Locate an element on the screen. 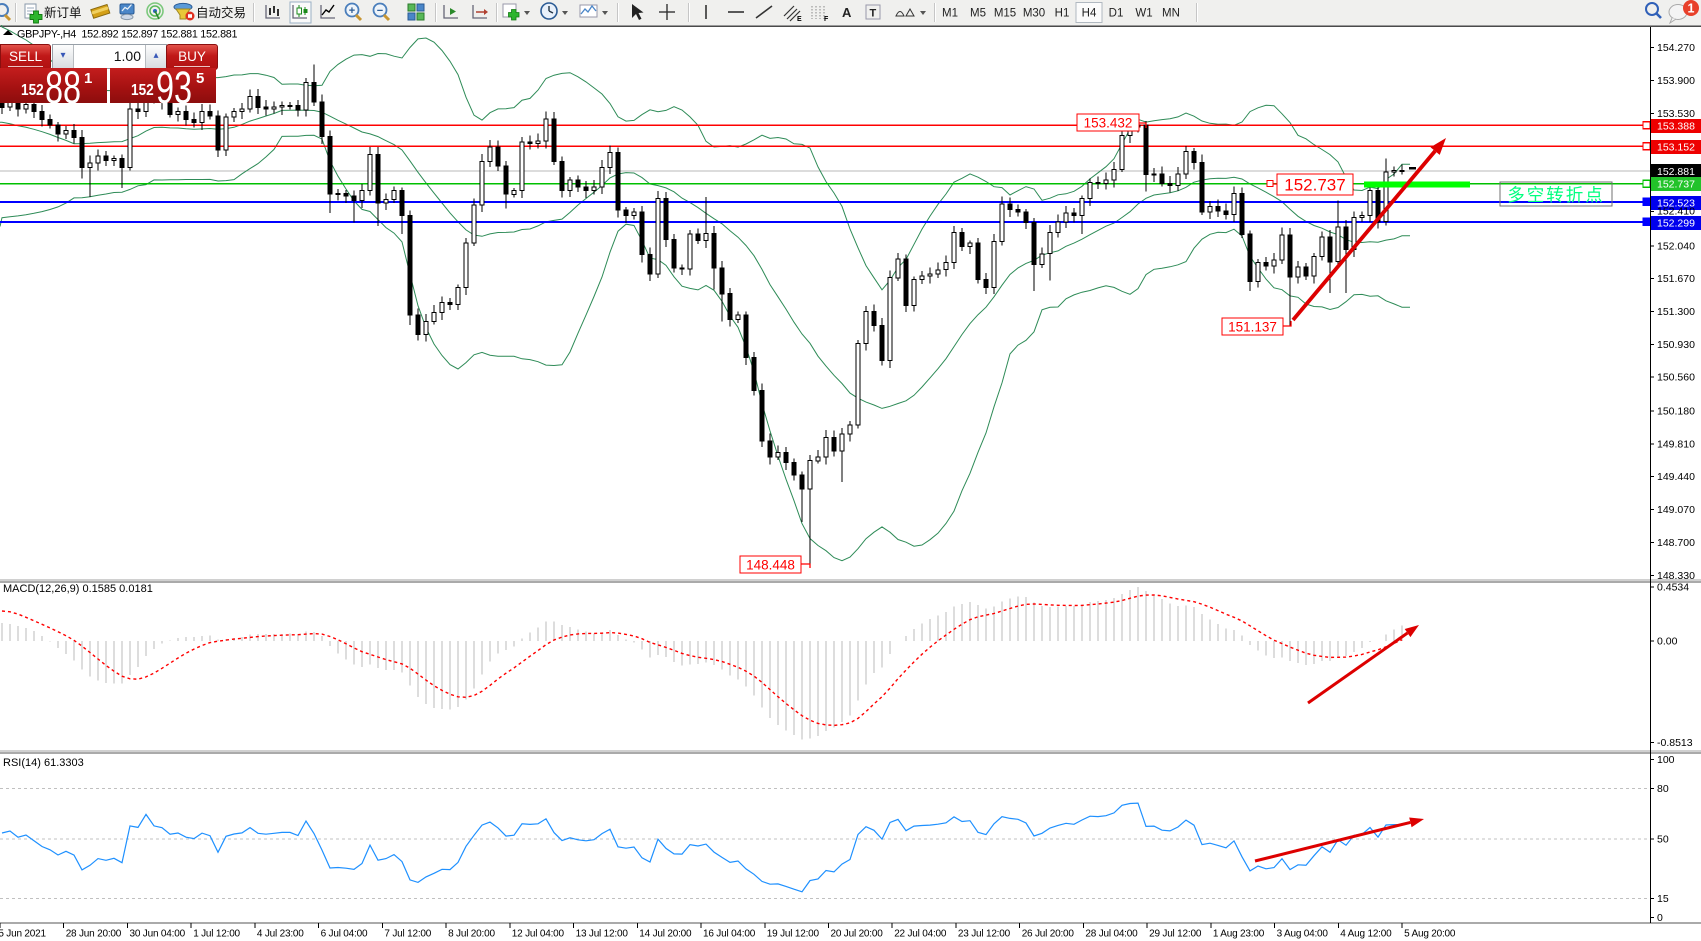 This screenshot has width=1701, height=941. svg-text: F is located at coordinates (826, 19).